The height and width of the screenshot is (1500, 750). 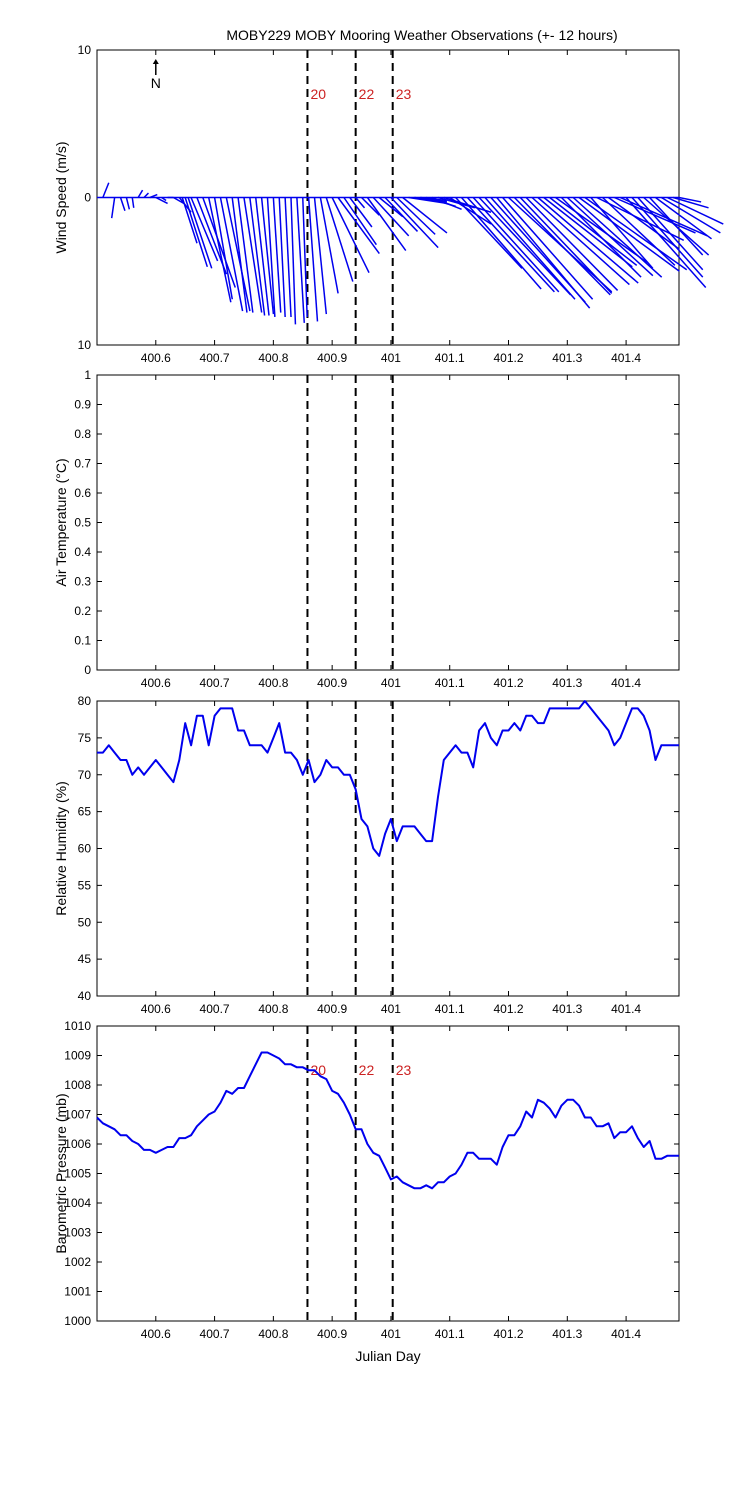 What do you see at coordinates (567, 1334) in the screenshot?
I see `pressure-x-tick-label: 401.3` at bounding box center [567, 1334].